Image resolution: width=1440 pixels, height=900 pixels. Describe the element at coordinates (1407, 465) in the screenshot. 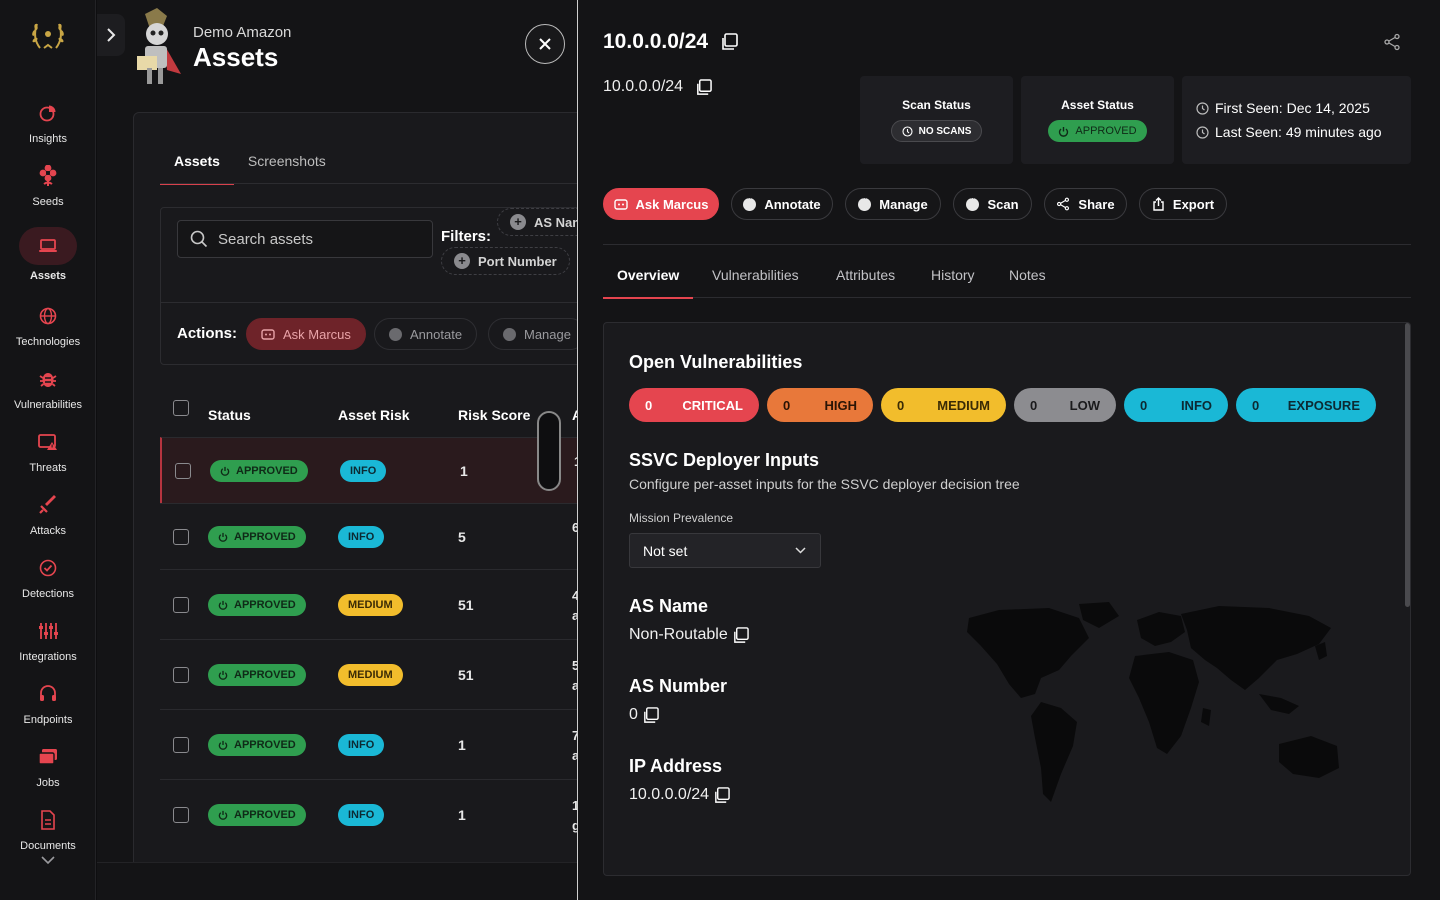

I see `content-scrollbar` at that location.